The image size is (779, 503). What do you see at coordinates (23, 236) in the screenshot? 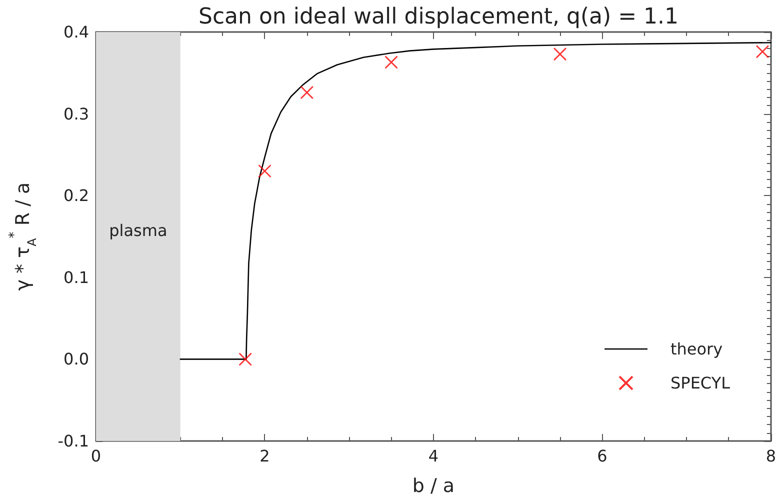
I see `y-axis-title: γ * τA* R / a` at bounding box center [23, 236].